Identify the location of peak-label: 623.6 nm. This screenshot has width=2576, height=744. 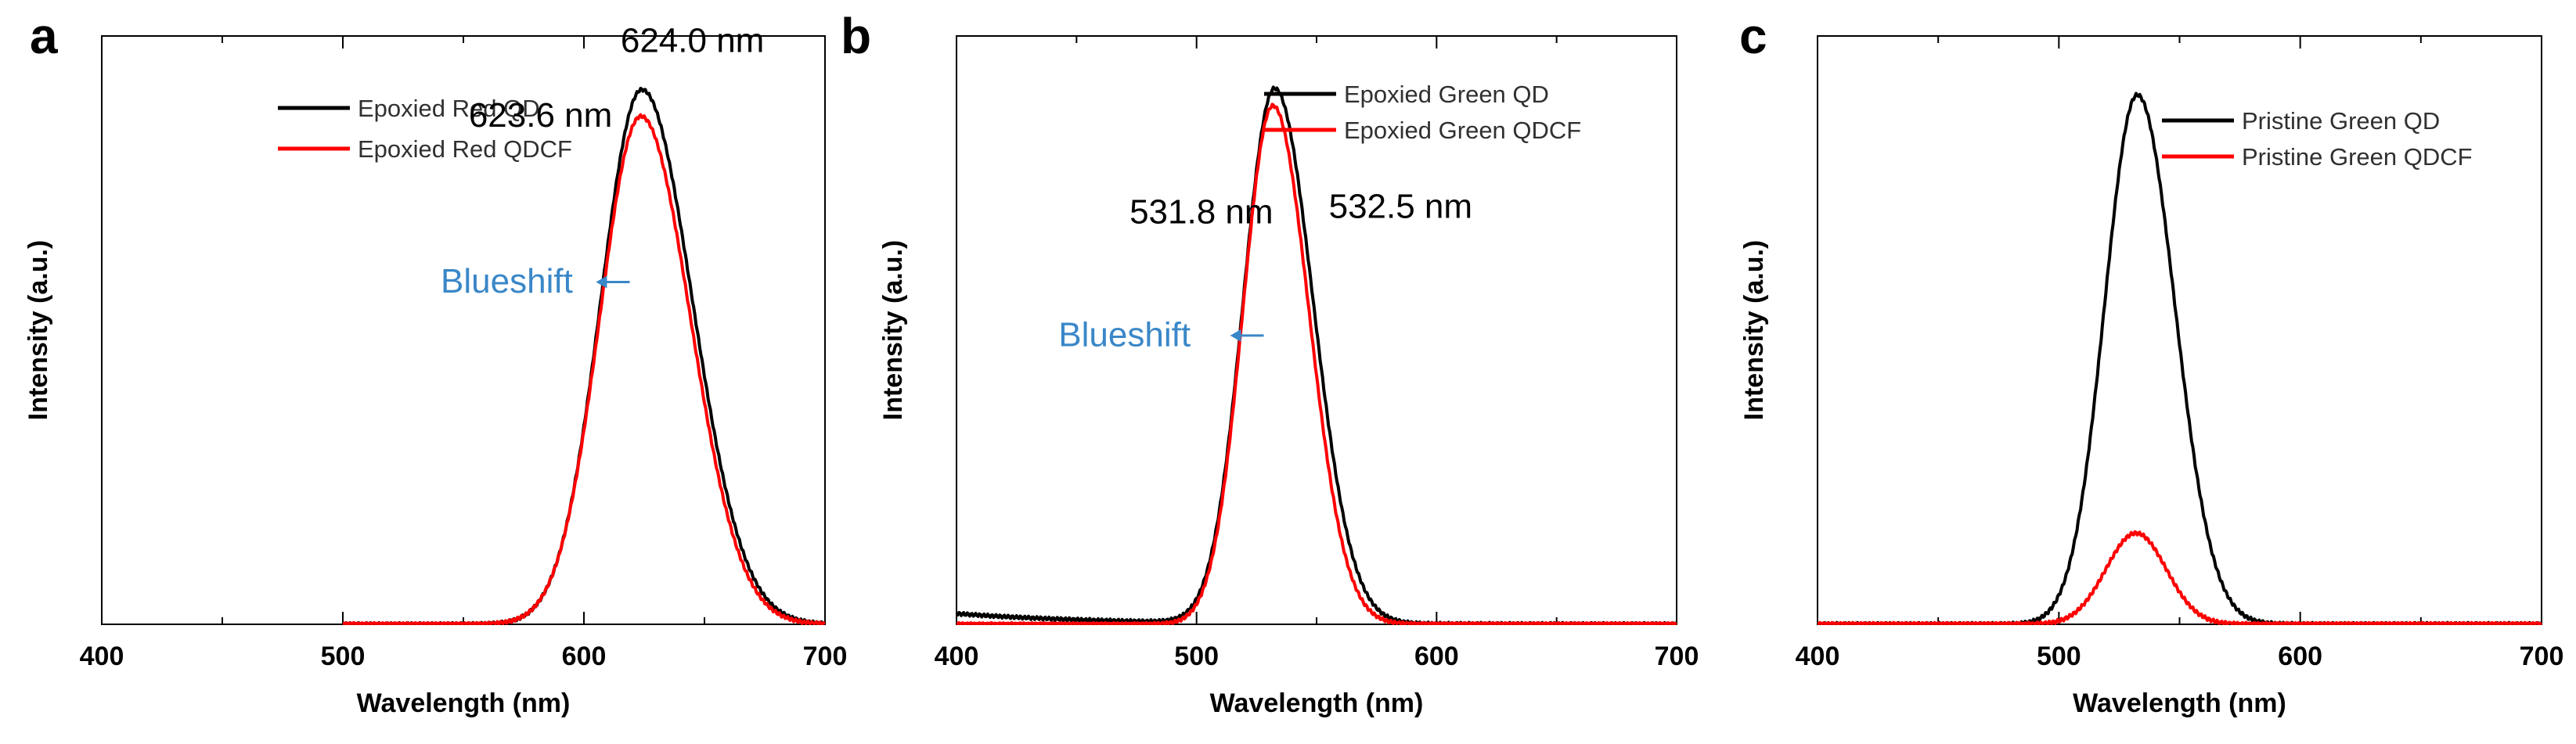
(540, 116).